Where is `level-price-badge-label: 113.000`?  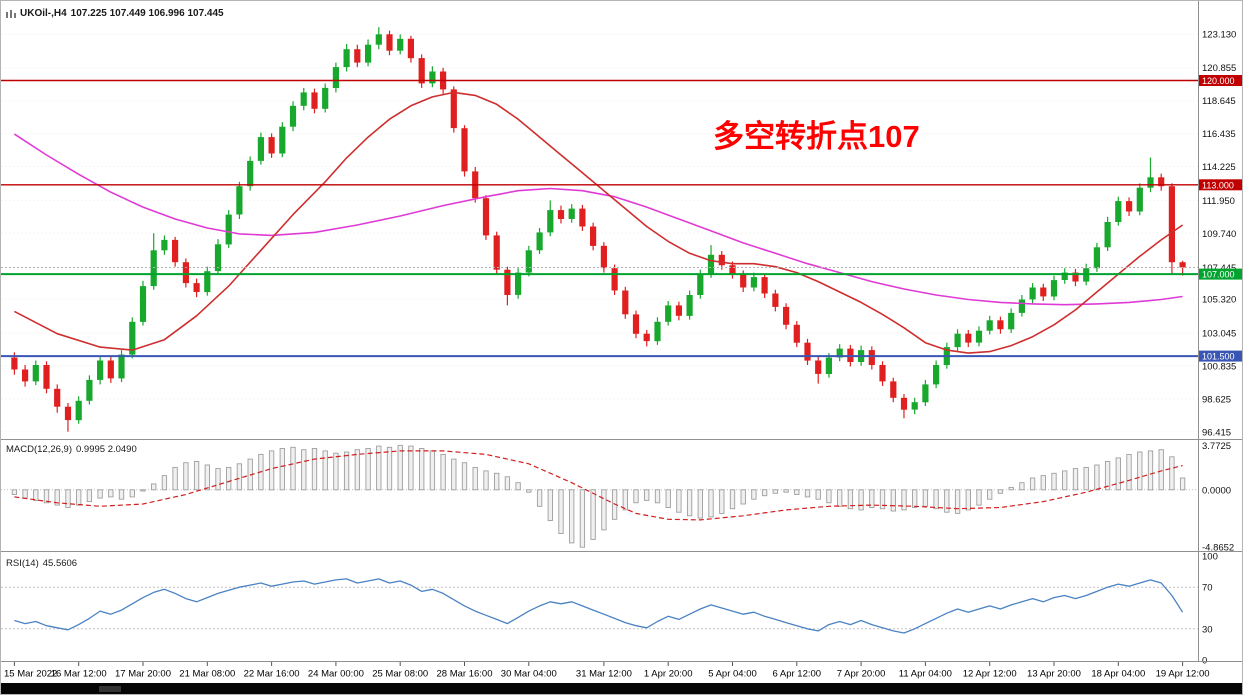
level-price-badge-label: 113.000 is located at coordinates (1218, 185).